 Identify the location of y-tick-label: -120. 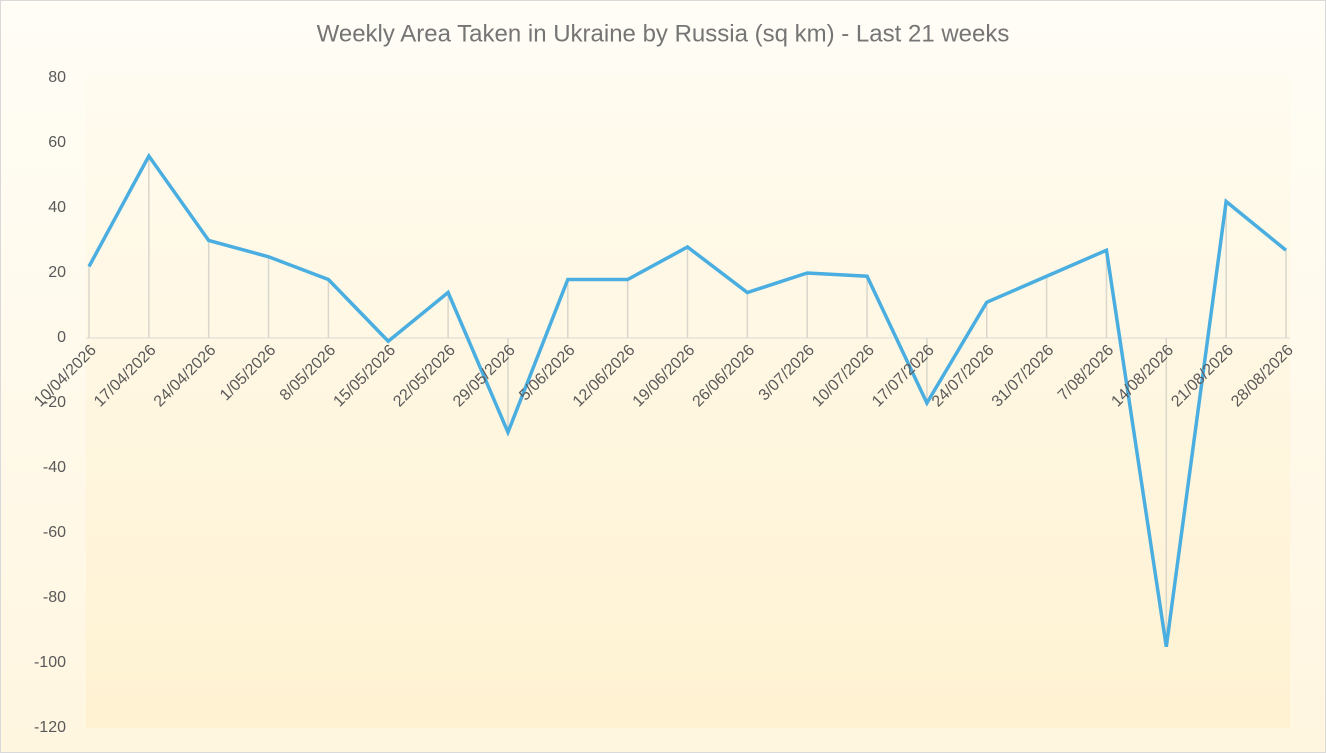
(50, 727).